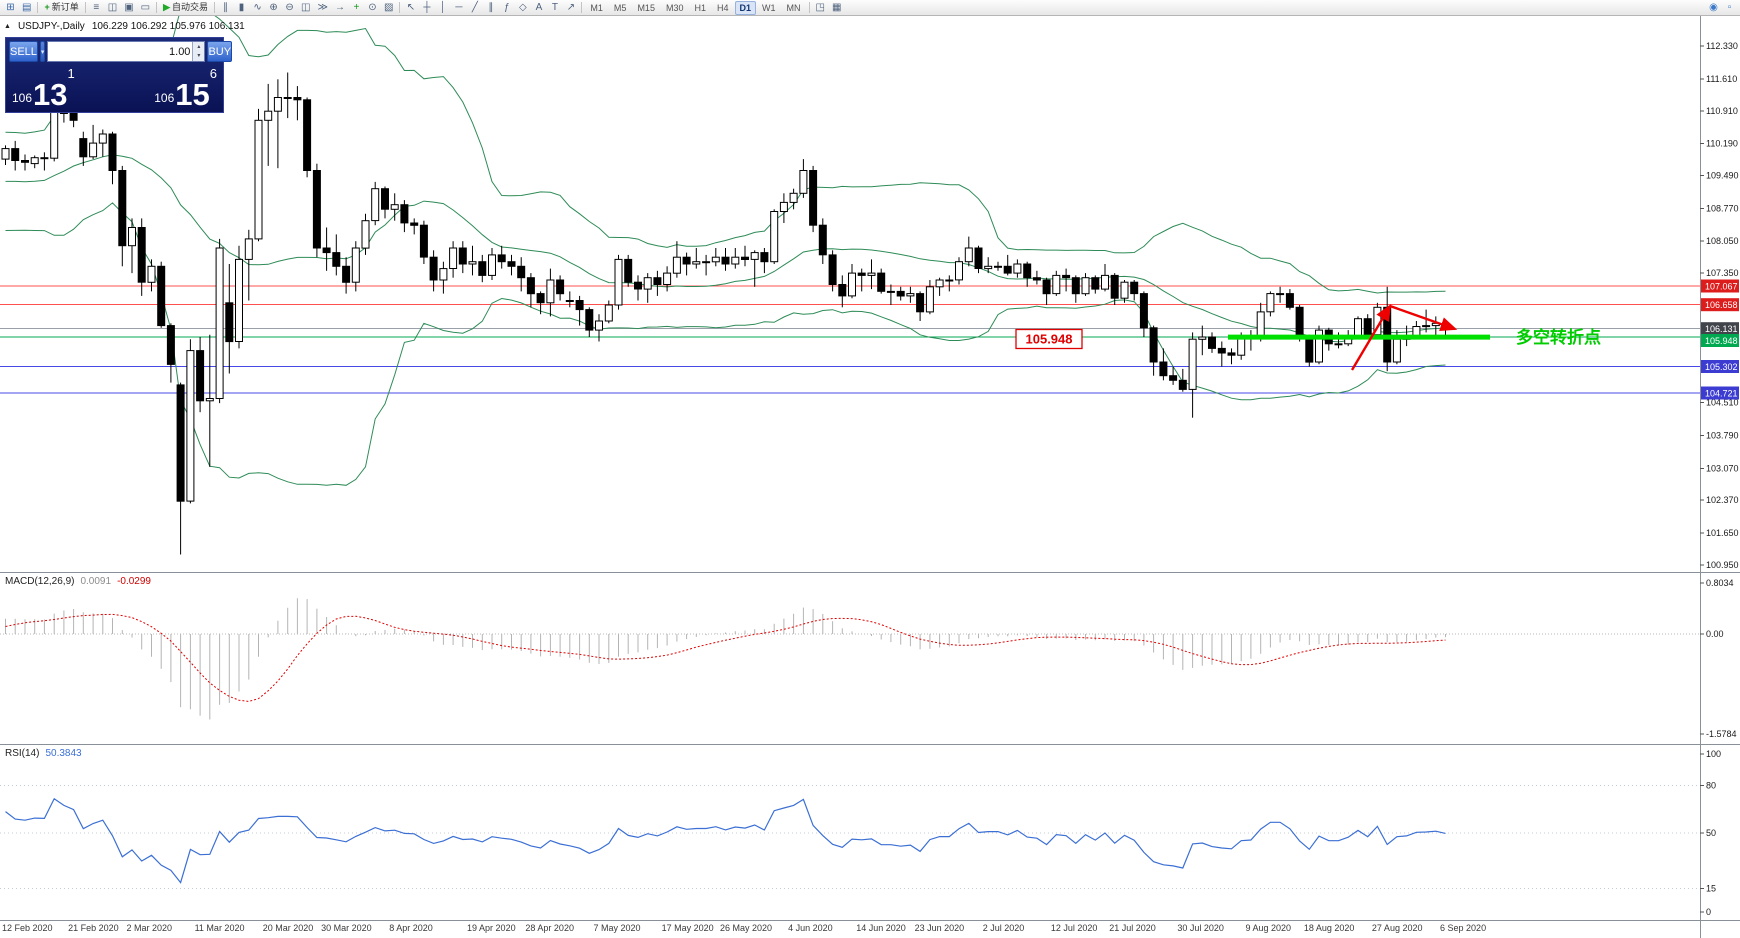 The height and width of the screenshot is (938, 1740). What do you see at coordinates (1004, 928) in the screenshot?
I see `date-label: 2 Jul 2020` at bounding box center [1004, 928].